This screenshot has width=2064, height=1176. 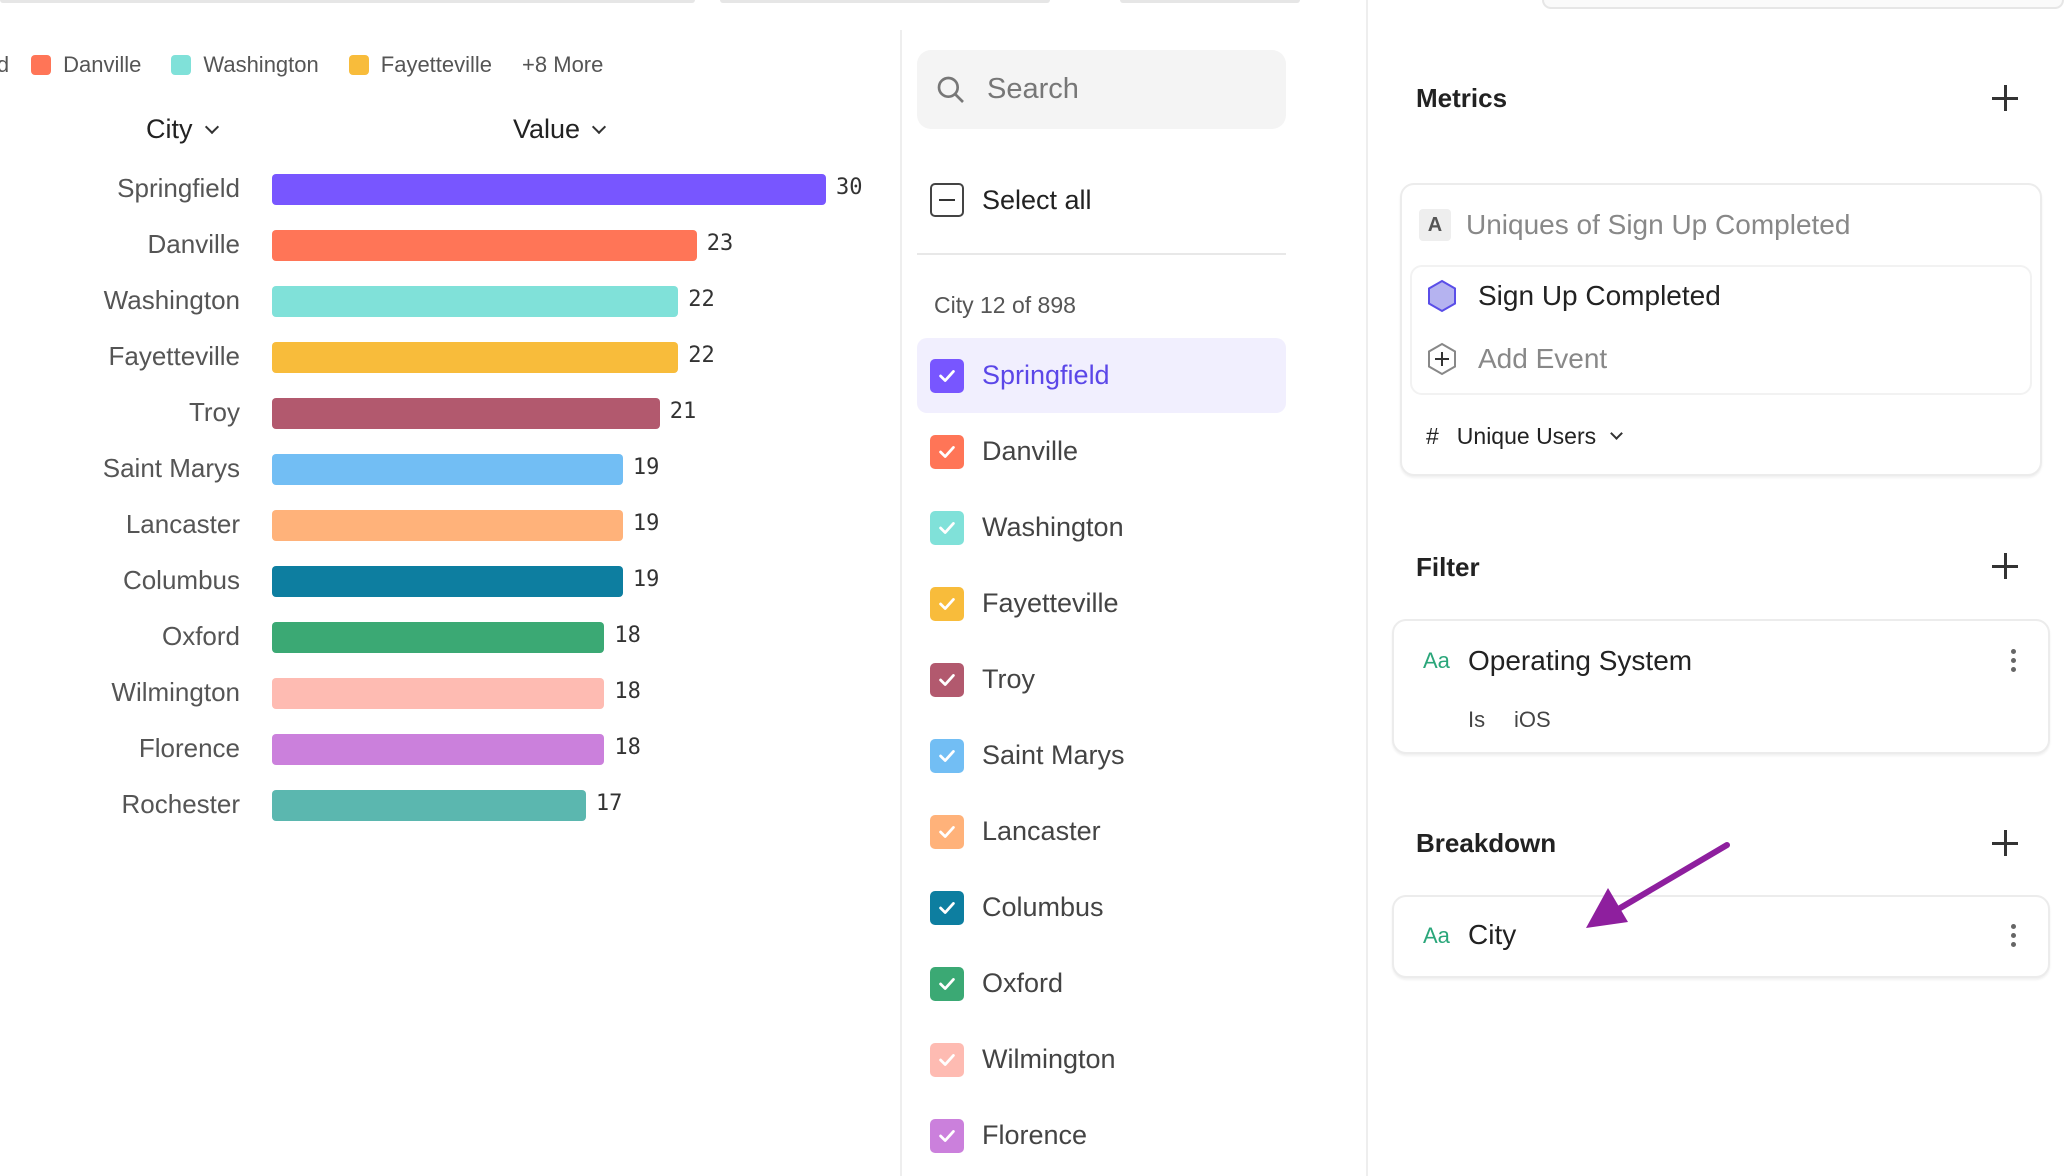 I want to click on legend-item: Fayetteville, so click(x=420, y=65).